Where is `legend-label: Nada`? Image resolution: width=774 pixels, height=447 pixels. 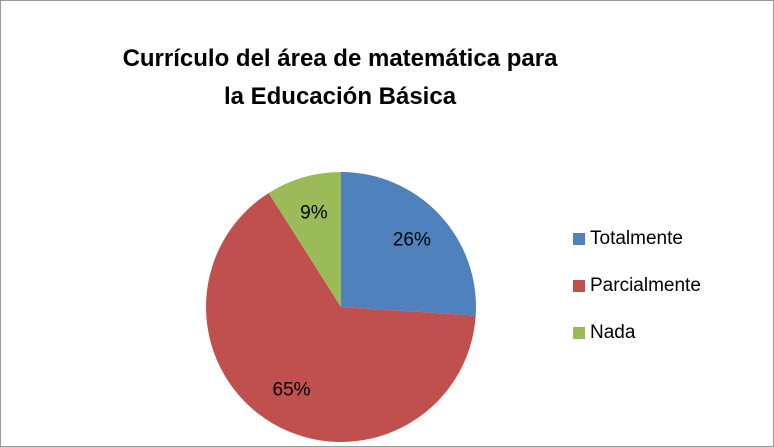 legend-label: Nada is located at coordinates (613, 332).